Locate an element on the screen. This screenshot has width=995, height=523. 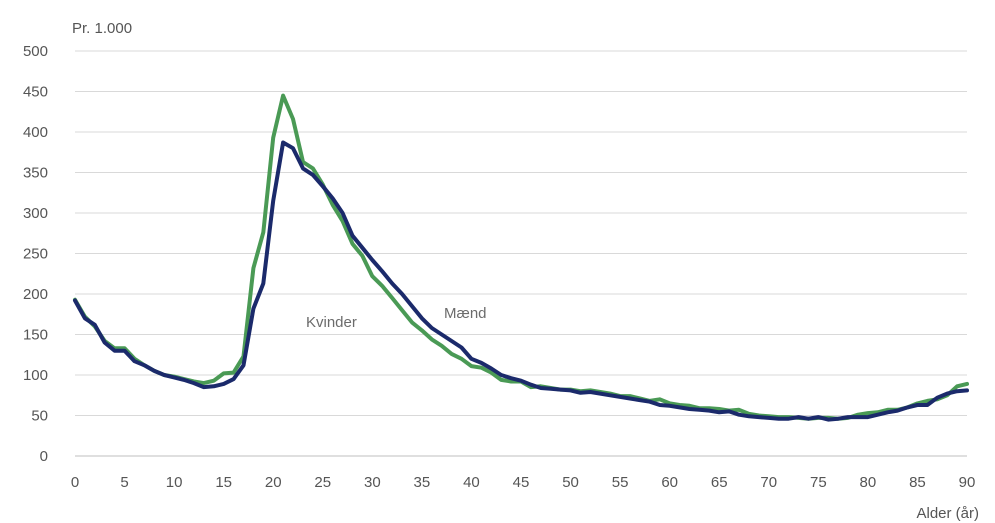
x-tick-label: 90 is located at coordinates (967, 482).